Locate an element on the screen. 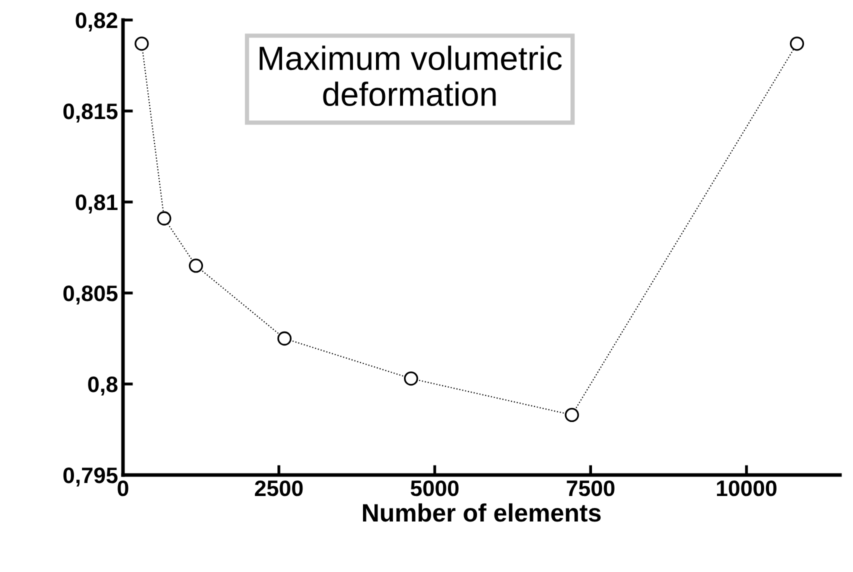 The image size is (853, 572). x-tick-label: 7500 is located at coordinates (590, 488).